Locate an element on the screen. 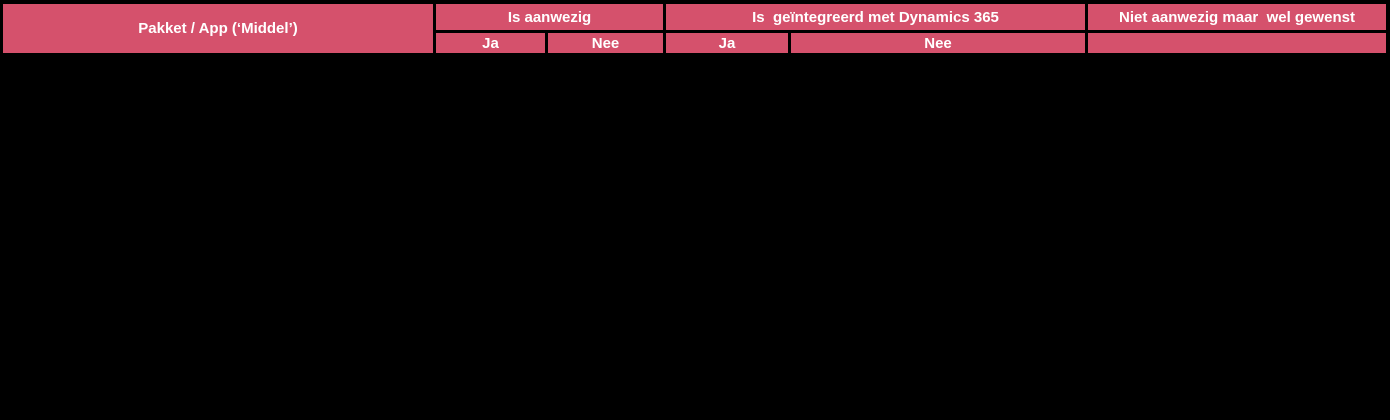  subheader-niet-aanwezig-empty is located at coordinates (1237, 43).